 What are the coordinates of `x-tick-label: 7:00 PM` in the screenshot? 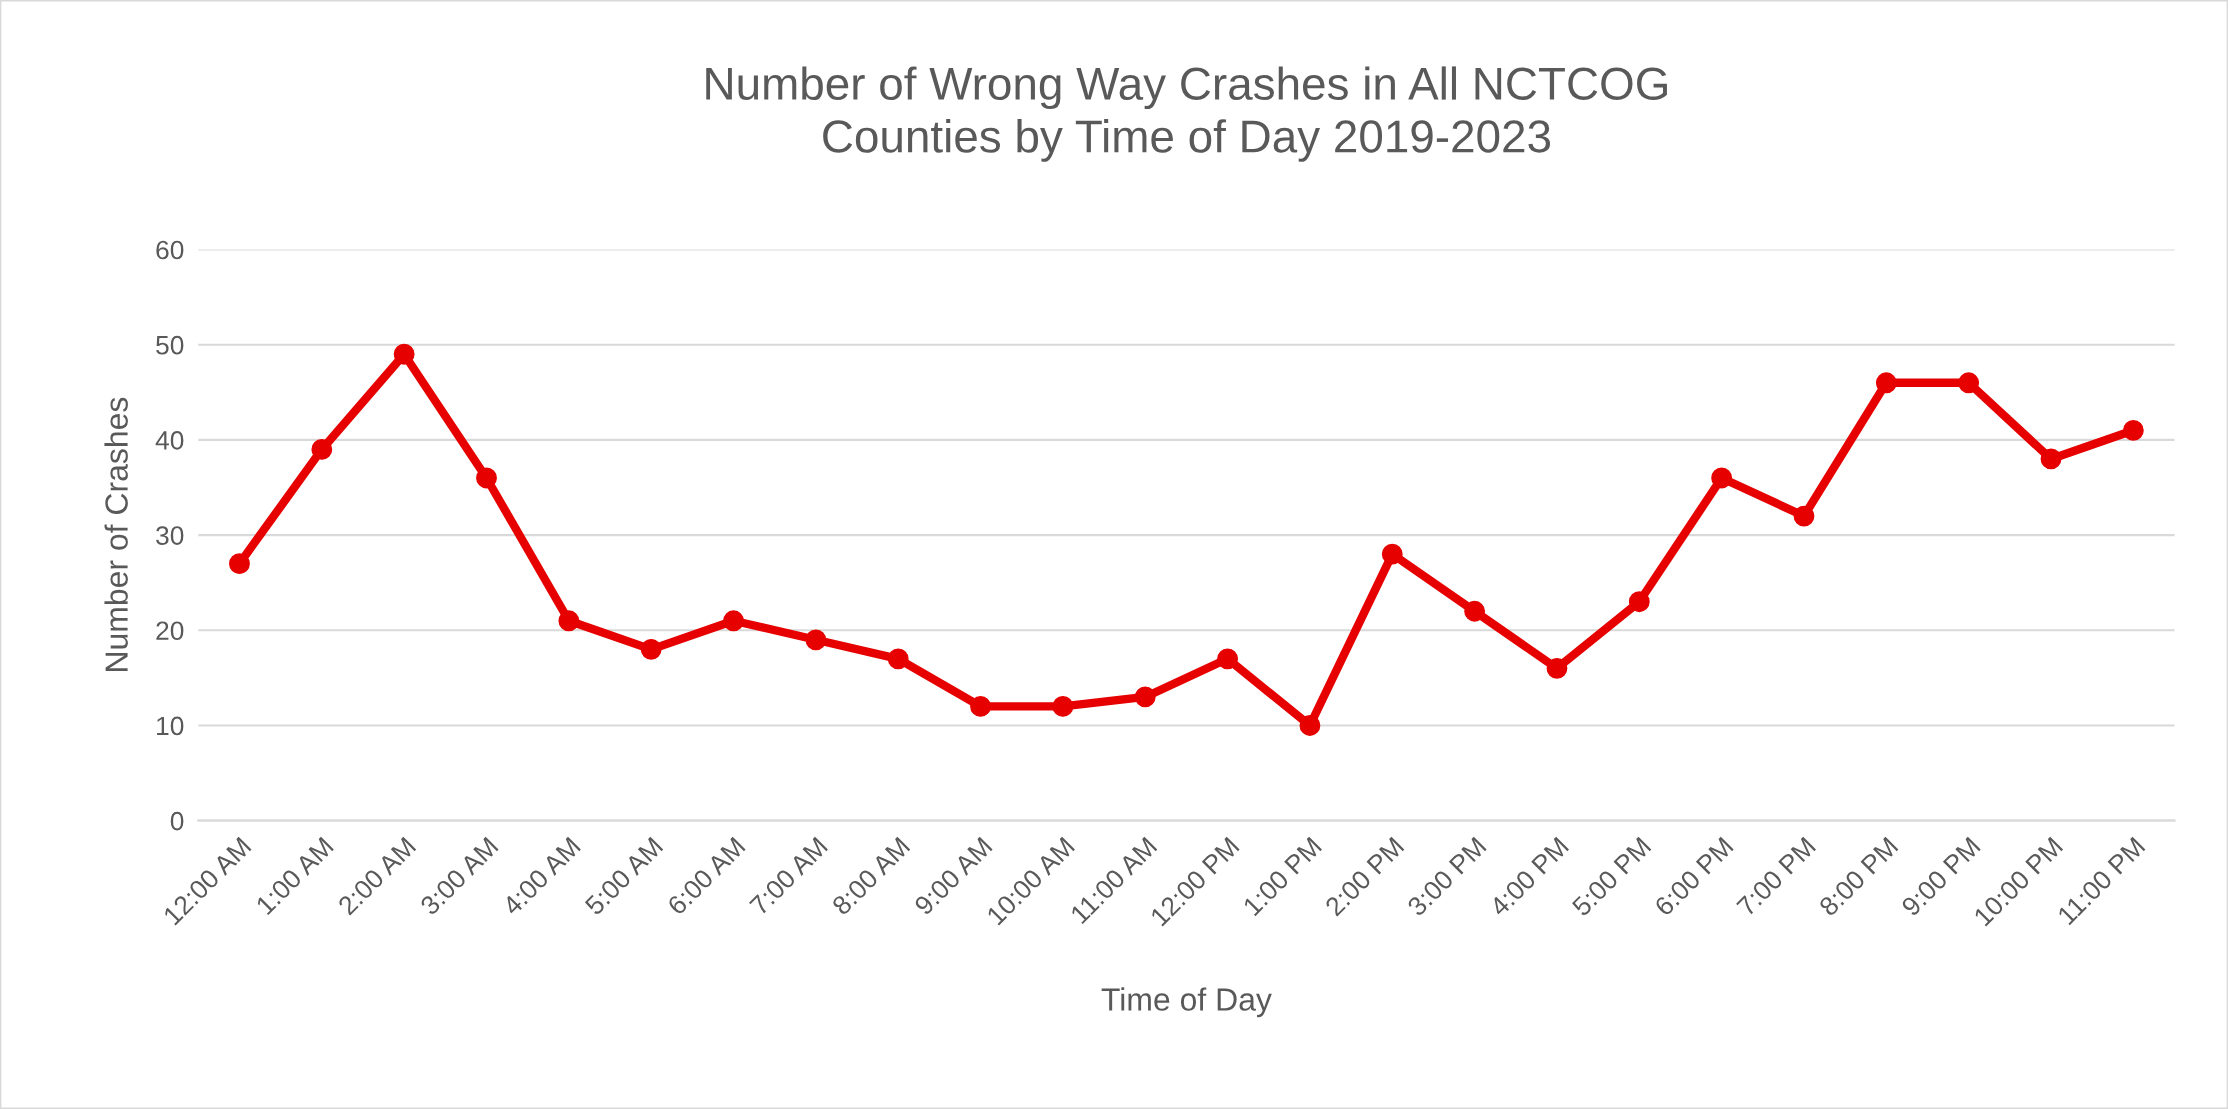 It's located at (1776, 876).